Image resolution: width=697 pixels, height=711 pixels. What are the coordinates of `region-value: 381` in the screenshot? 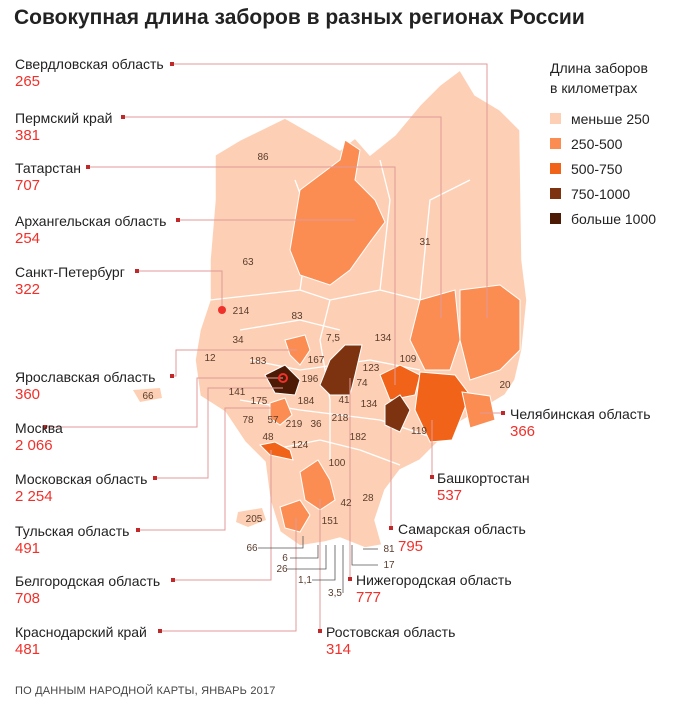 It's located at (28, 135).